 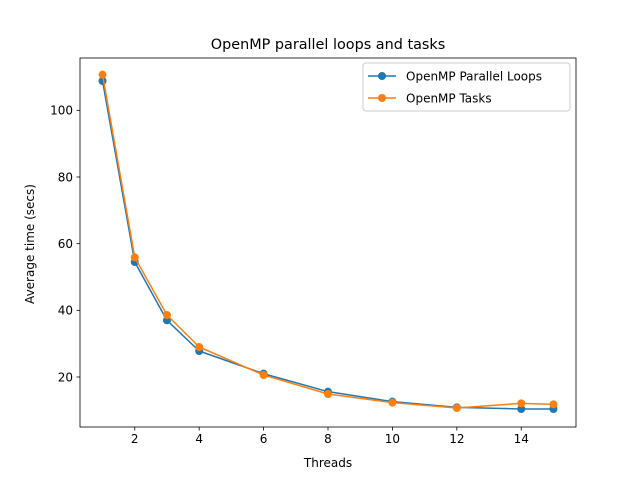 I want to click on y-axis-ticks: 20 40 60 80 100, so click(x=65, y=244).